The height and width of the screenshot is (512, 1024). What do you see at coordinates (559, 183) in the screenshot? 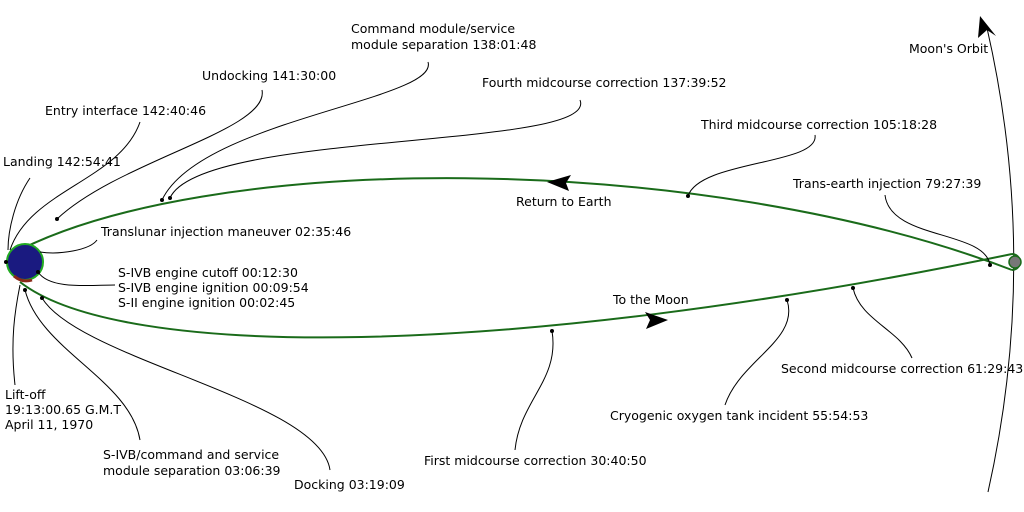
I see `return-arrow-icon` at bounding box center [559, 183].